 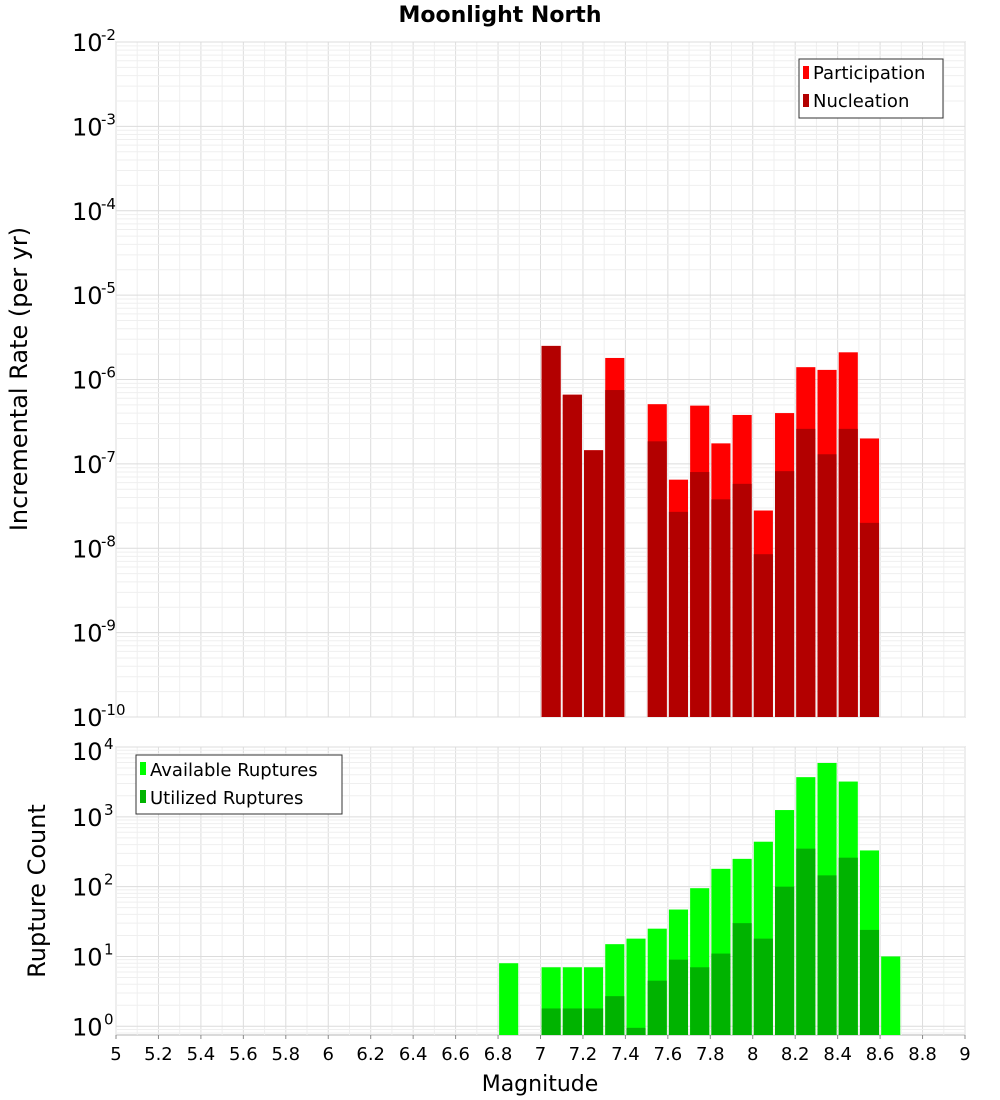 I want to click on x-tick-label: 5.6, so click(x=243, y=1054).